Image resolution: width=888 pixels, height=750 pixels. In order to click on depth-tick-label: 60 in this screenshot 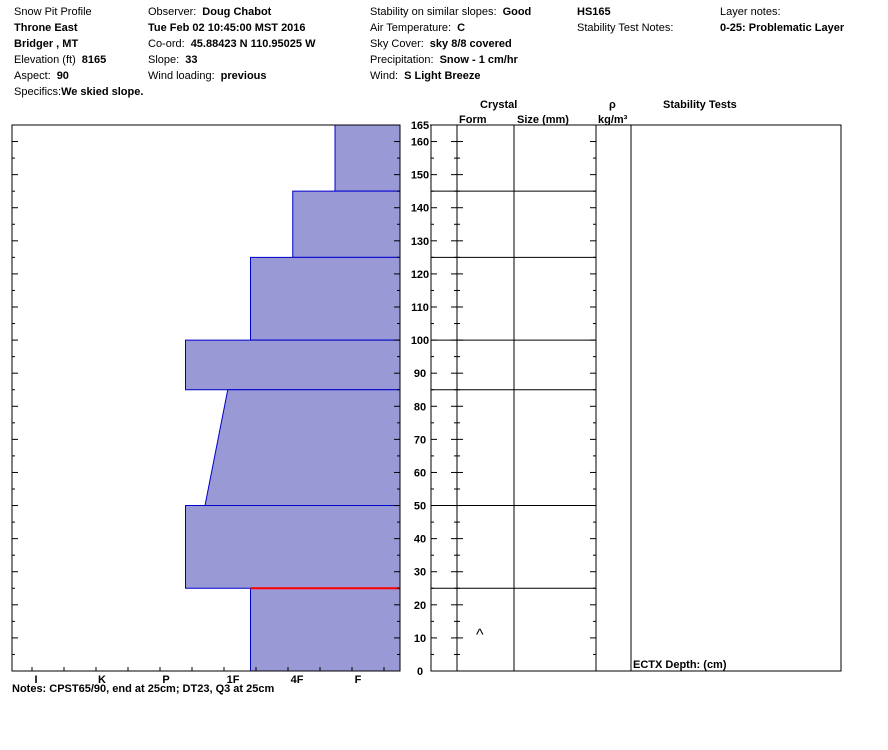, I will do `click(420, 473)`.